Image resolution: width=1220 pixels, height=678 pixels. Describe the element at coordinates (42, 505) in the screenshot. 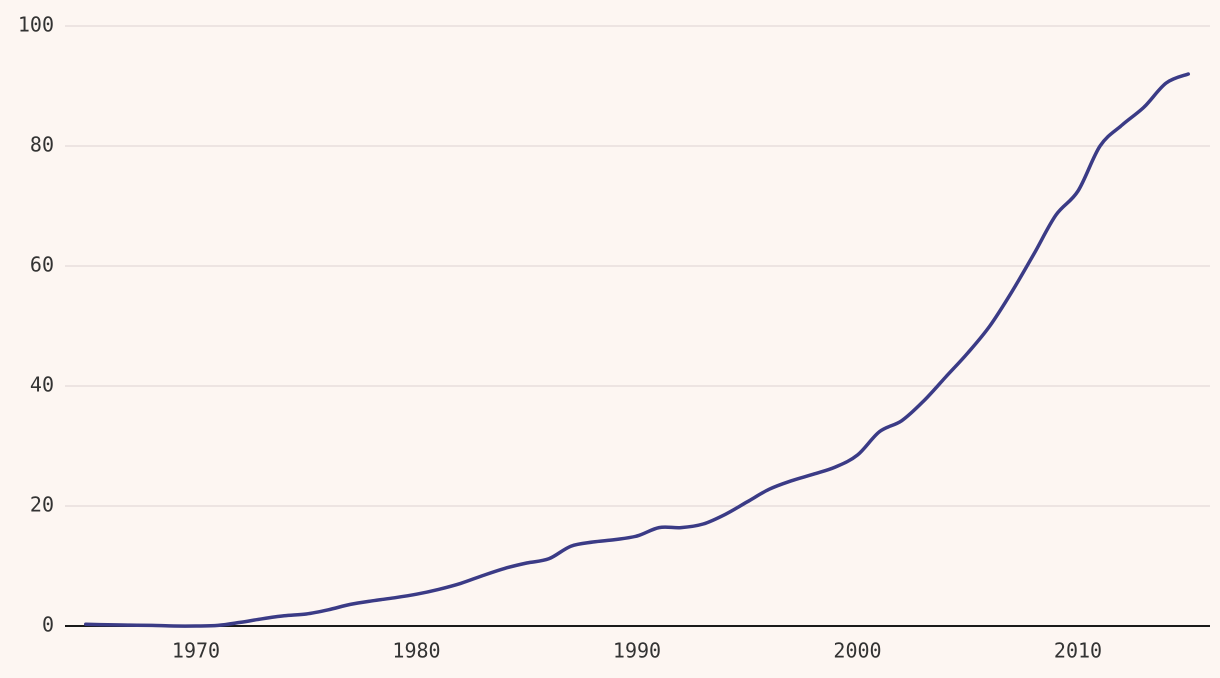

I see `y-tick-label: 20` at that location.